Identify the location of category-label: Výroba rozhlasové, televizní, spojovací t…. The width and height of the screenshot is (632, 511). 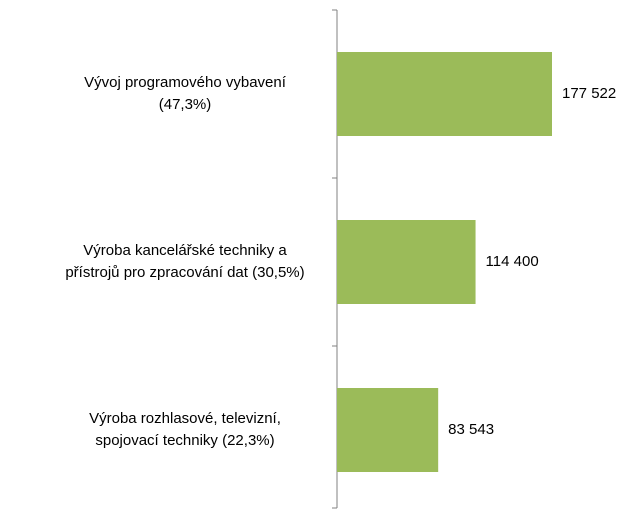
(185, 429).